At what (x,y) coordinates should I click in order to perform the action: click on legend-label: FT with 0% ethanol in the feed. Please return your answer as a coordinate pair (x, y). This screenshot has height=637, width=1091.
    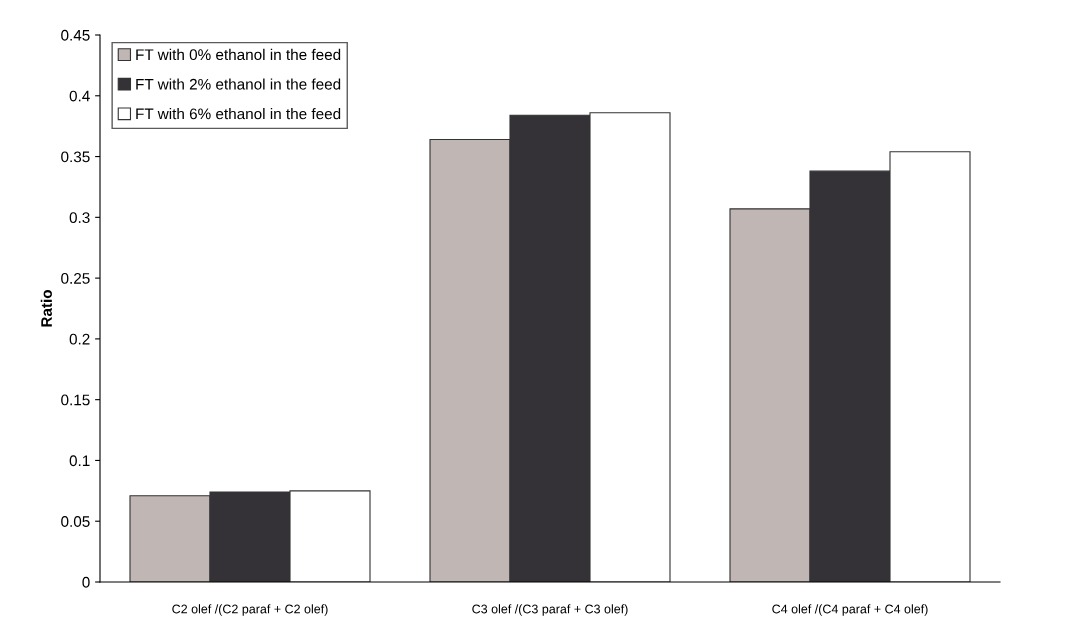
    Looking at the image, I should click on (238, 54).